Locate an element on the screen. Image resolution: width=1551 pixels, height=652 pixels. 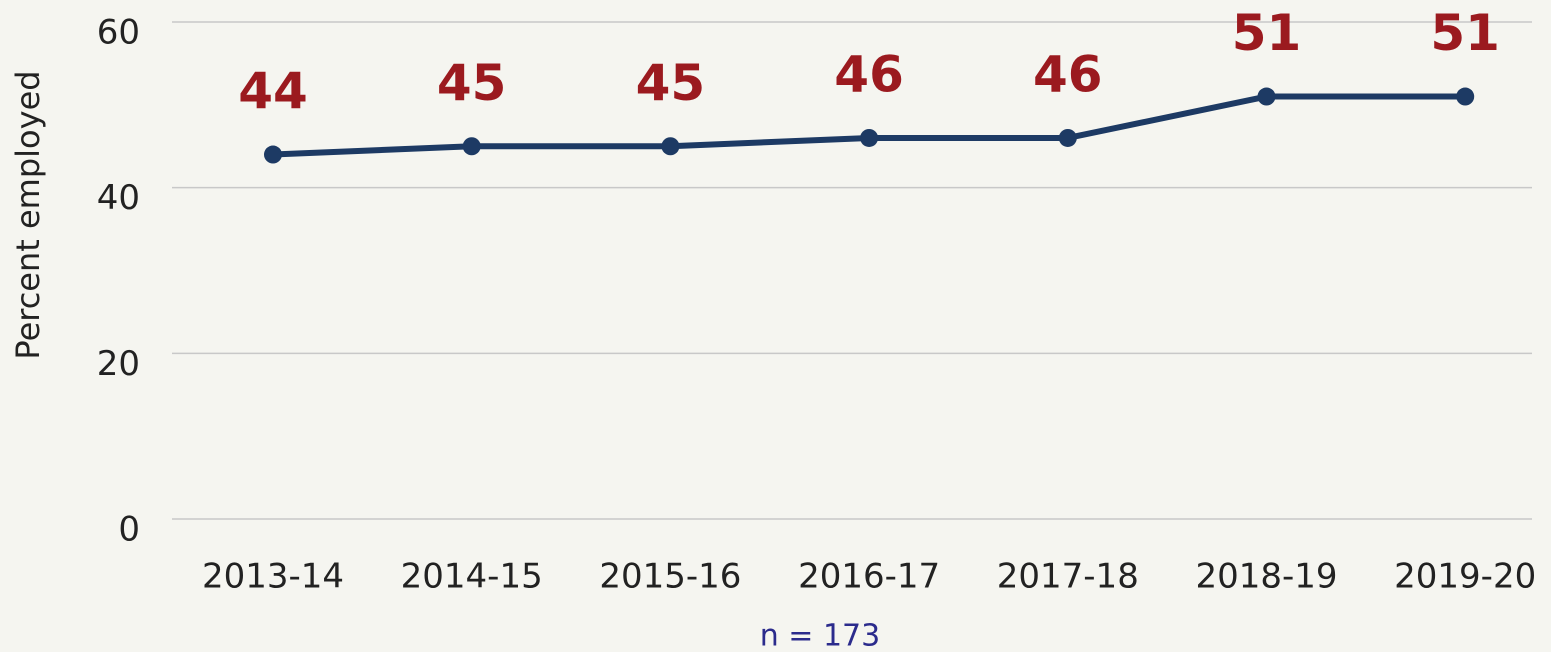
y-tick-label: 20 is located at coordinates (118, 364).